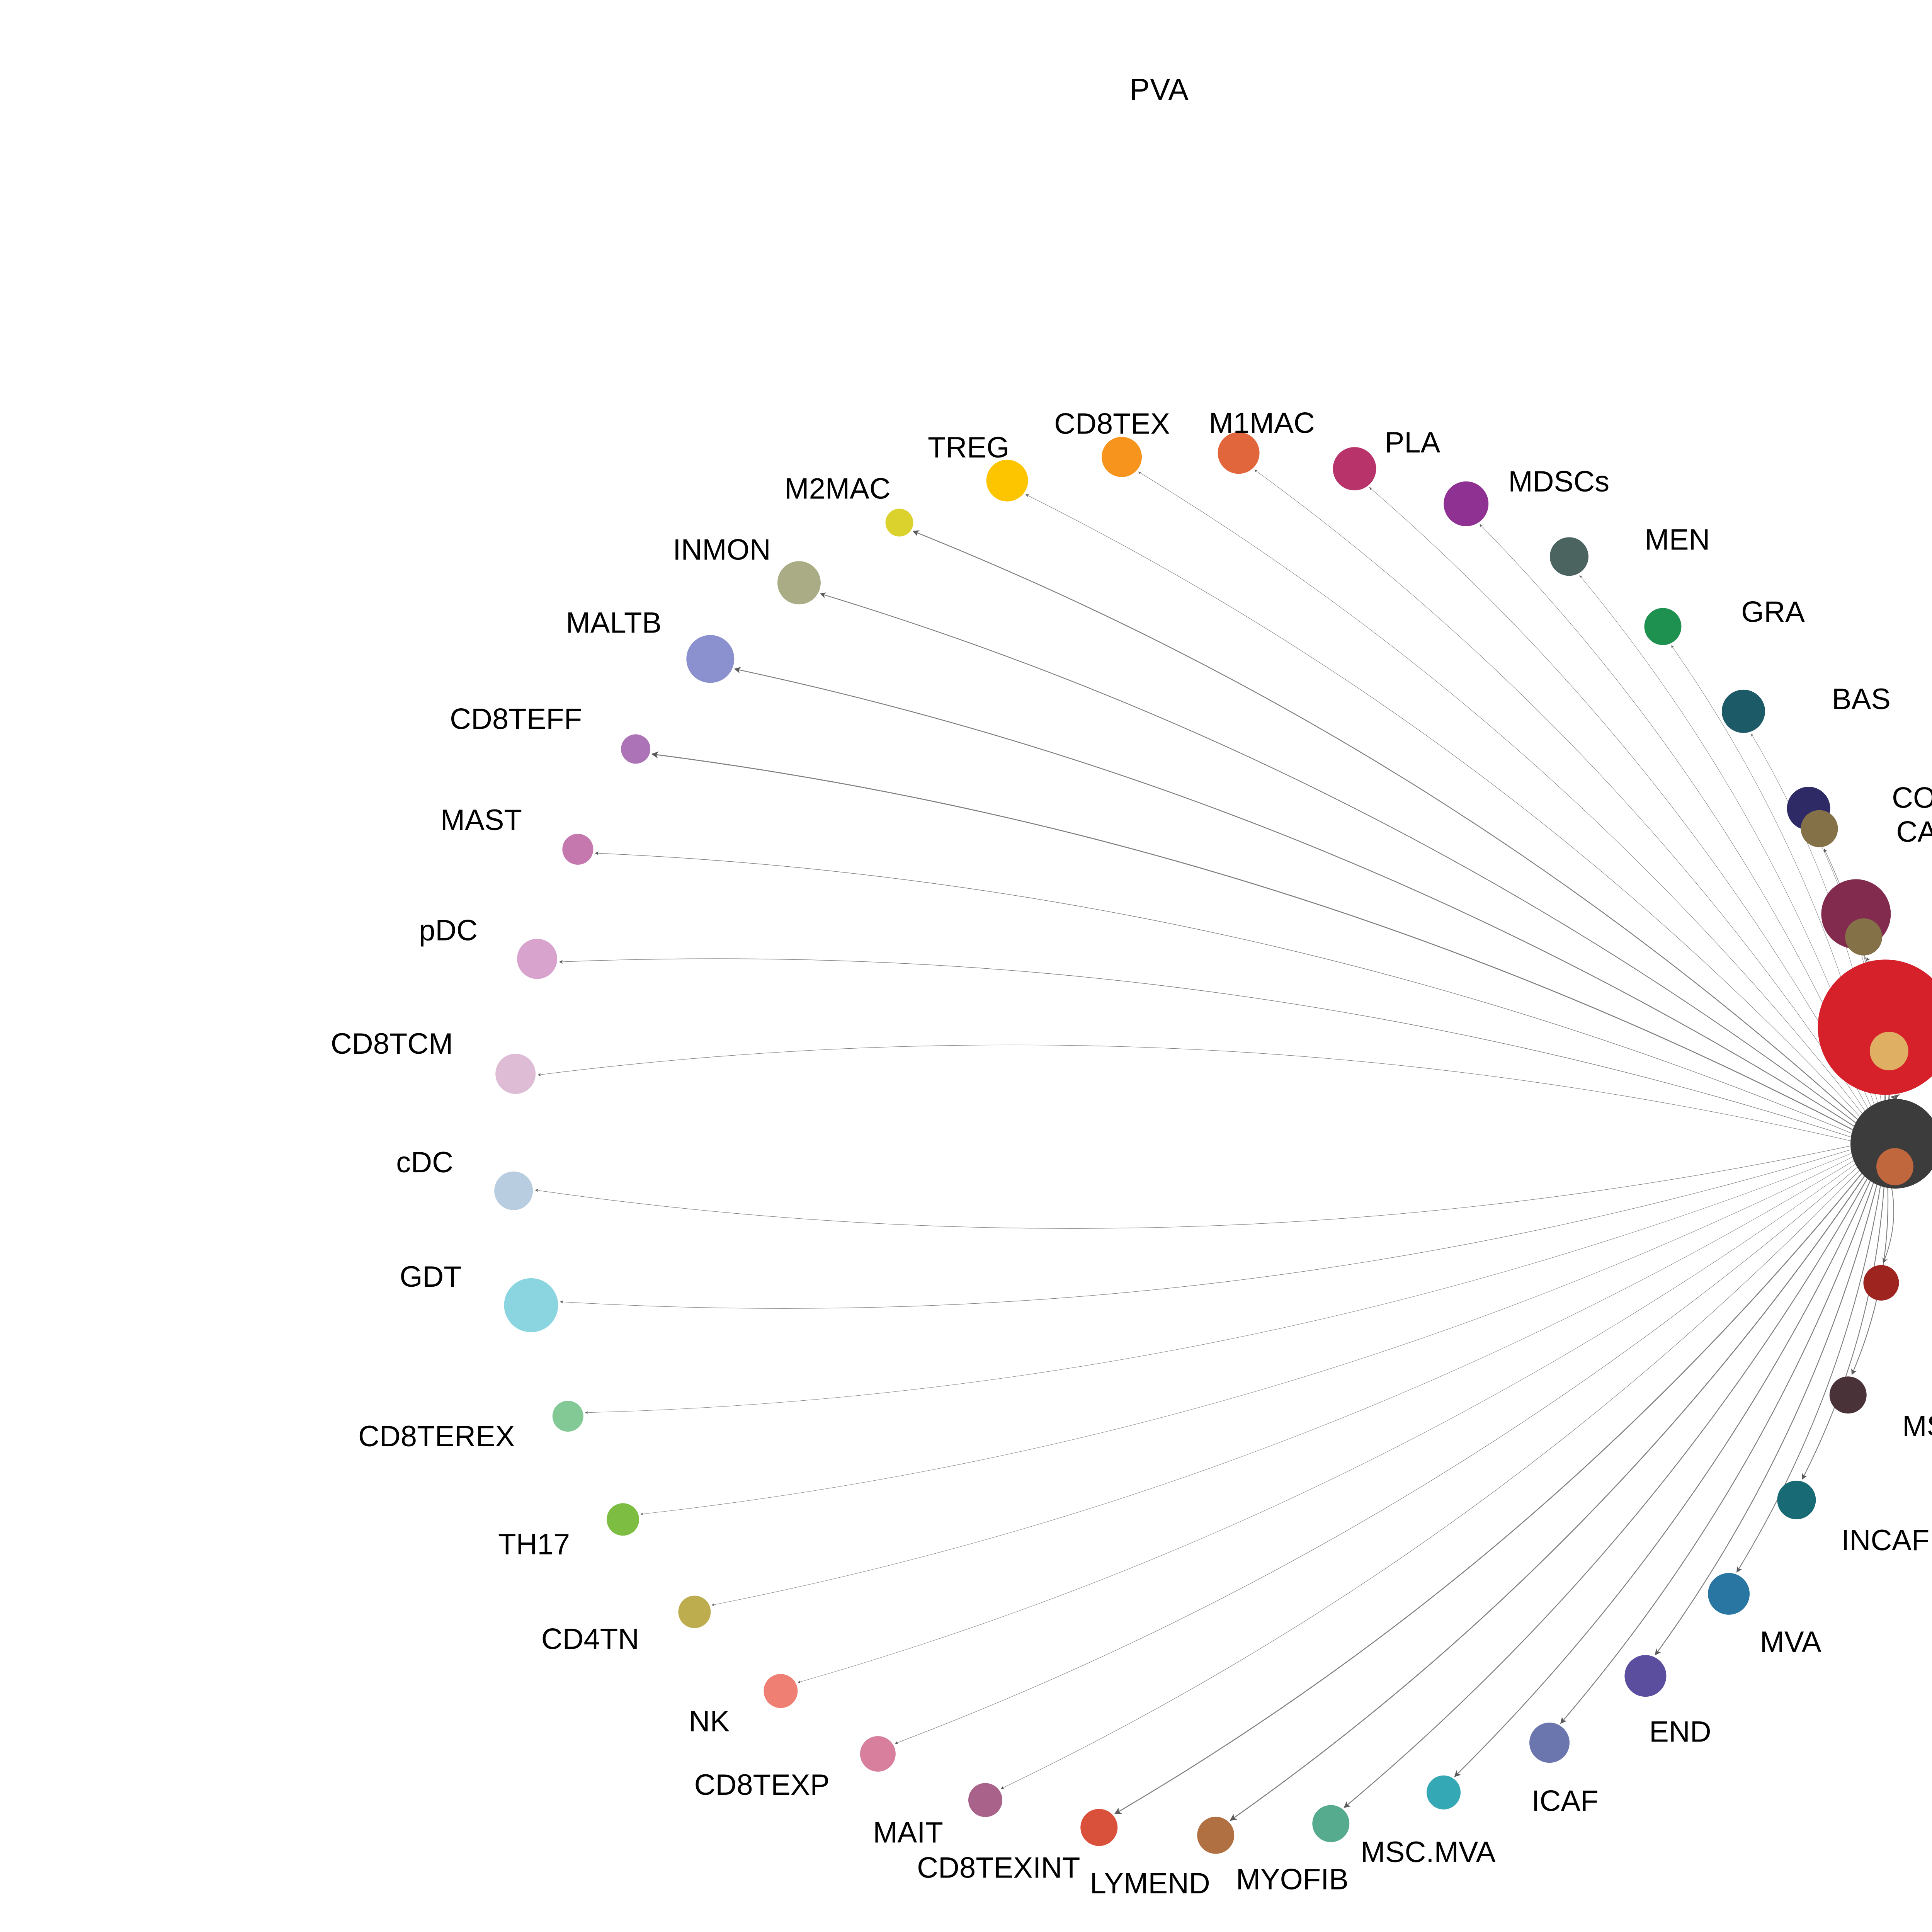 Image resolution: width=1932 pixels, height=1932 pixels. Describe the element at coordinates (567, 1417) in the screenshot. I see `node-cd8terex` at that location.